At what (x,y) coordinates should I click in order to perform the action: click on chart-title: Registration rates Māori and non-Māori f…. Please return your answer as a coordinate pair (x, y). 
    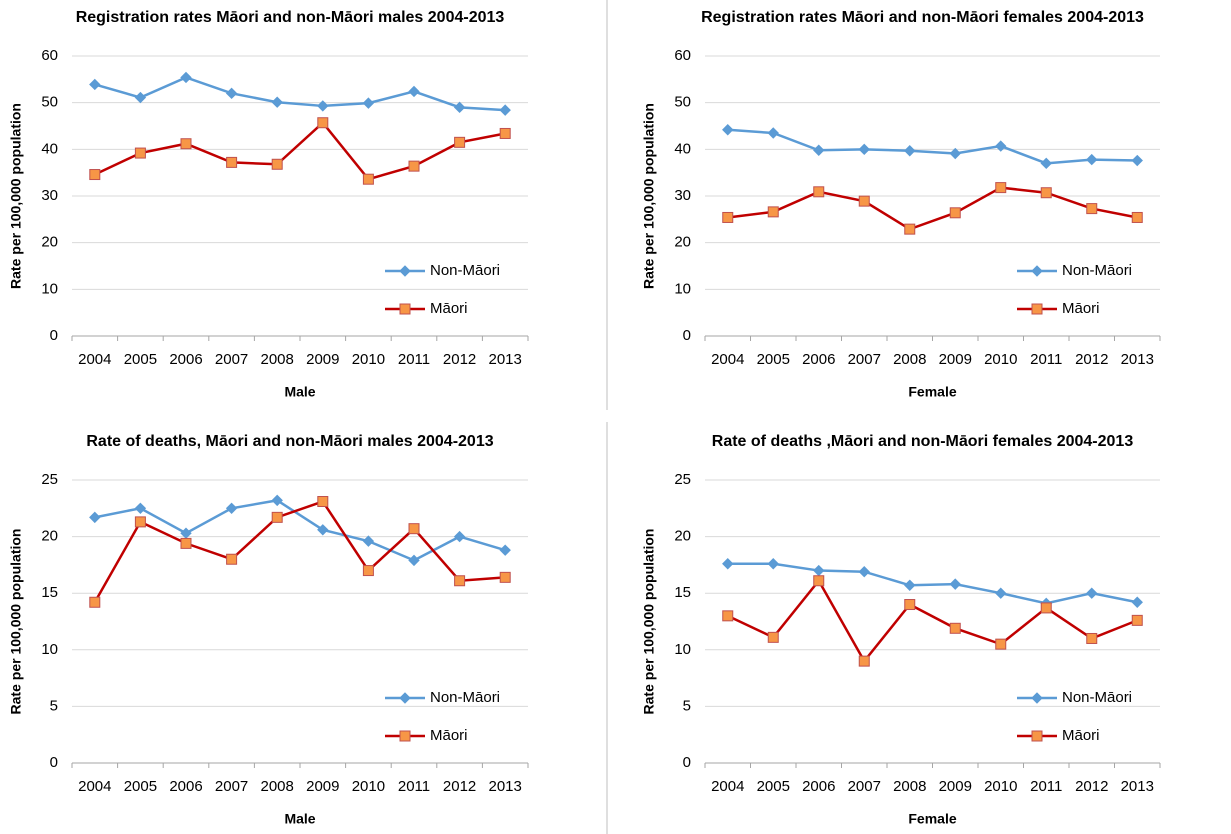
    Looking at the image, I should click on (922, 17).